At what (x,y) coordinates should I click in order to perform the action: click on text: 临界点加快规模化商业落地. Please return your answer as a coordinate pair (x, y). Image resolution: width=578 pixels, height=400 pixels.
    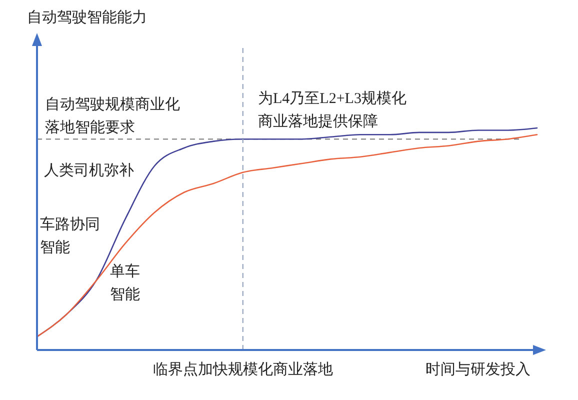
    Looking at the image, I should click on (242, 369).